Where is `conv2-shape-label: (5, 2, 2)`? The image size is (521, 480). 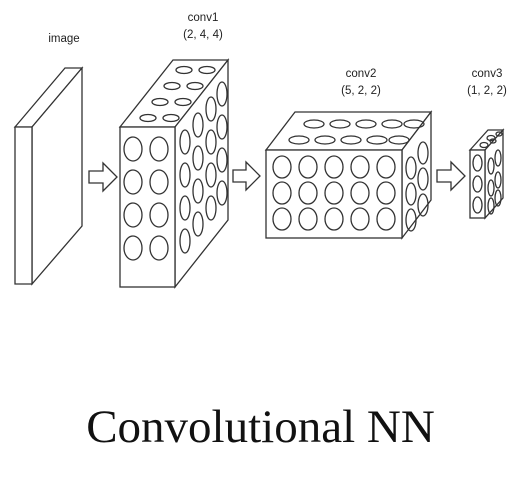
conv2-shape-label: (5, 2, 2) is located at coordinates (361, 91).